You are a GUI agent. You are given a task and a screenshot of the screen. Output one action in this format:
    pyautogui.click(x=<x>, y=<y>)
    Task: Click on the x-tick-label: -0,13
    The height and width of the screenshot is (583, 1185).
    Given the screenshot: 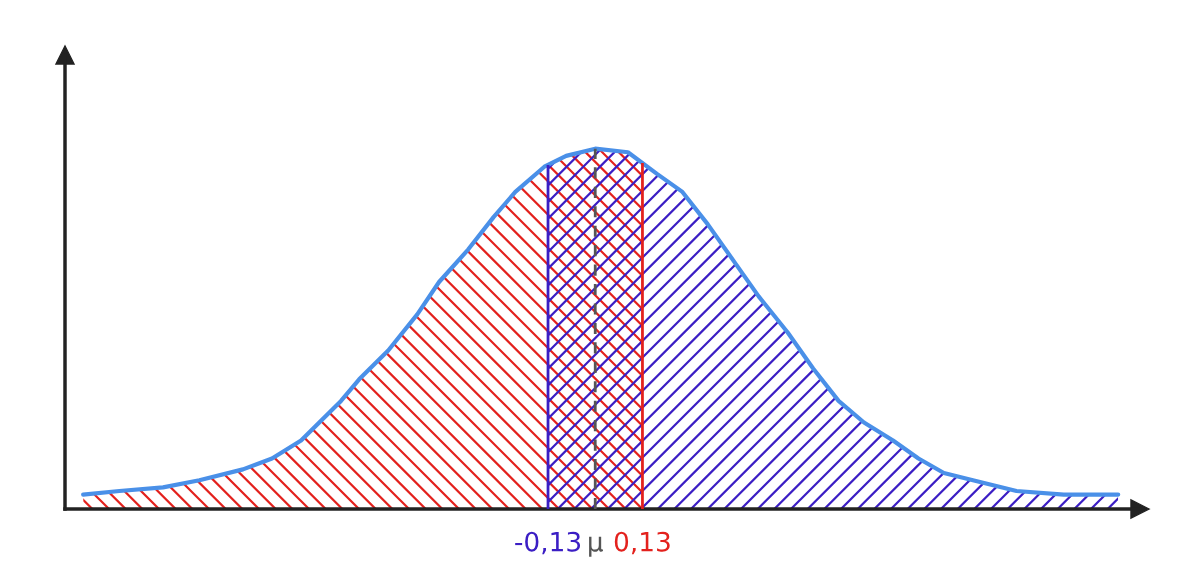 What is the action you would take?
    pyautogui.click(x=548, y=543)
    